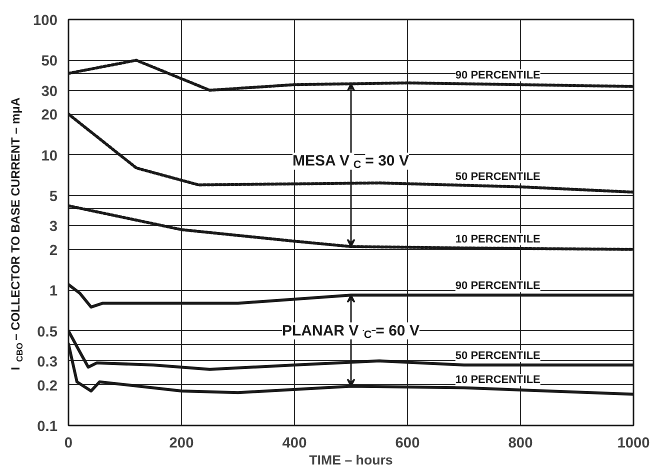 The height and width of the screenshot is (472, 655). I want to click on y-tick-label: 100, so click(45, 21).